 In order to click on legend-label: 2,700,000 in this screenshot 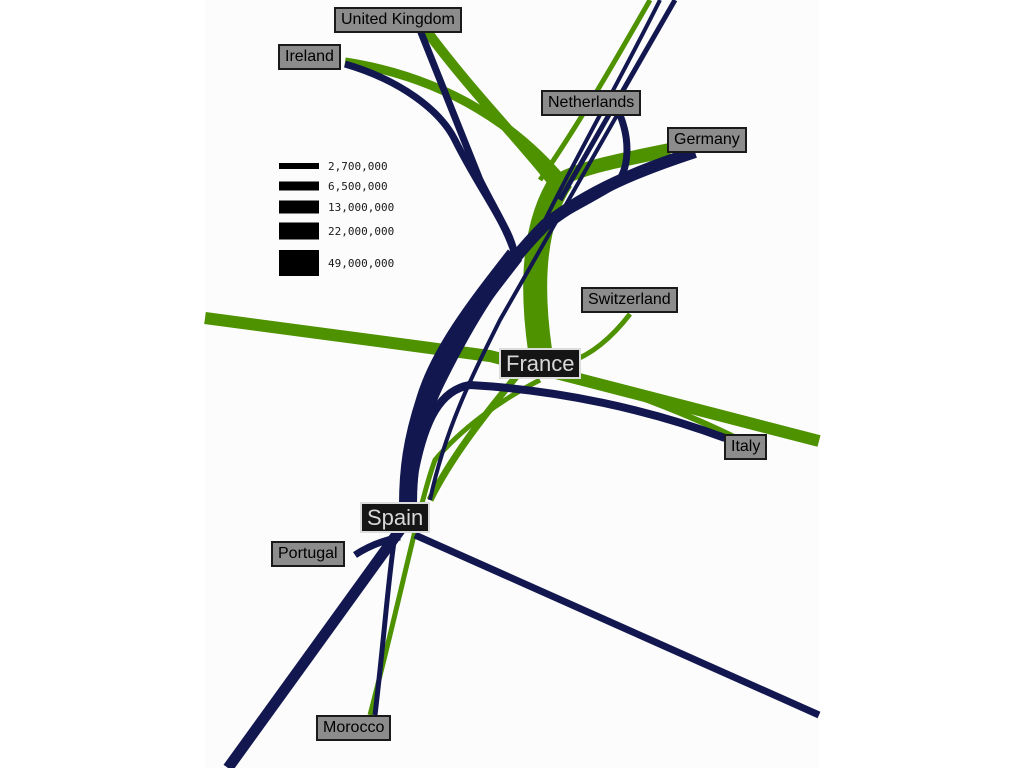, I will do `click(358, 166)`.